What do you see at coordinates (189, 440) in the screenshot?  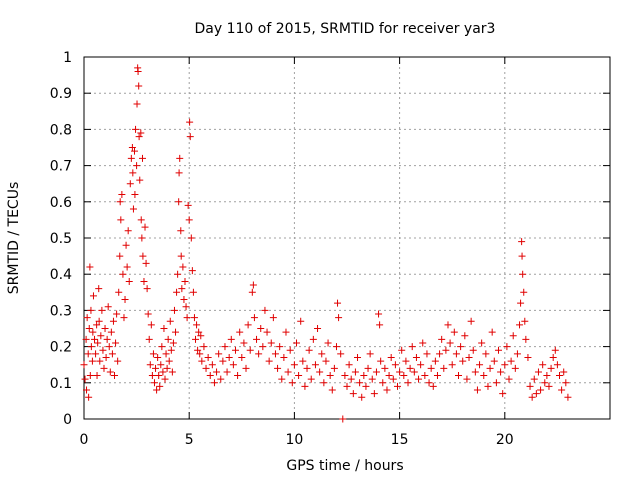 I see `x-tick-label: 5` at bounding box center [189, 440].